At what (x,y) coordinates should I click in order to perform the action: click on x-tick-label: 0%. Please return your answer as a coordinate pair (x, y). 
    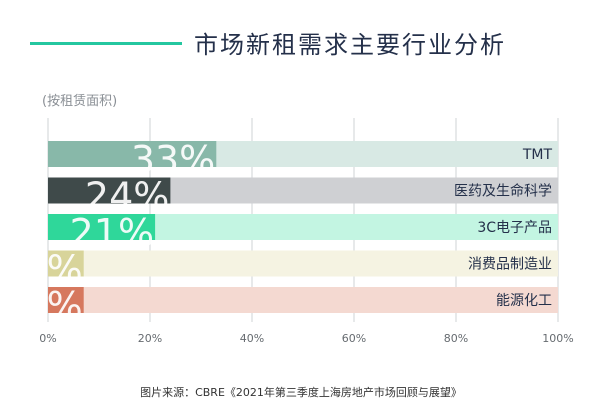
    Looking at the image, I should click on (47, 338).